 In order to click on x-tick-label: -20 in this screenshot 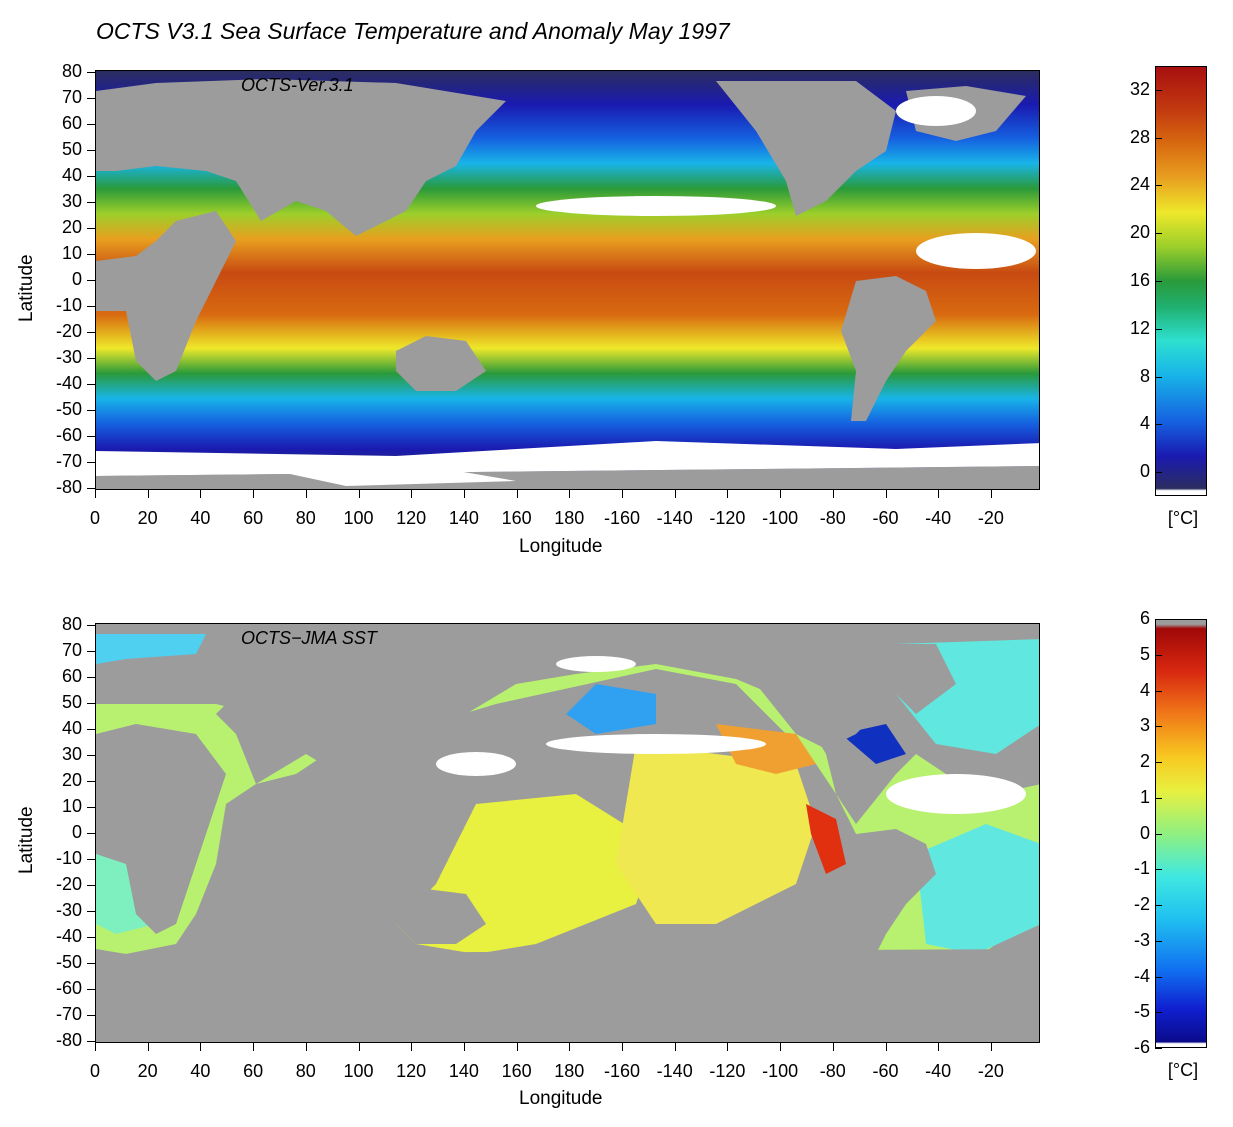, I will do `click(990, 1071)`.